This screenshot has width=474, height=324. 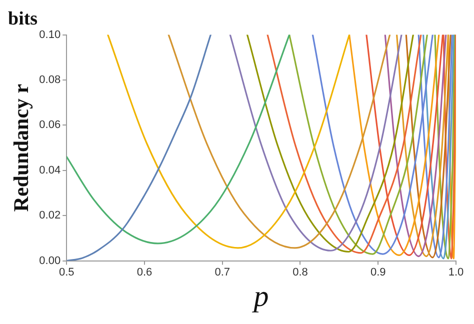 What do you see at coordinates (222, 272) in the screenshot?
I see `x-tick-label: 0.7` at bounding box center [222, 272].